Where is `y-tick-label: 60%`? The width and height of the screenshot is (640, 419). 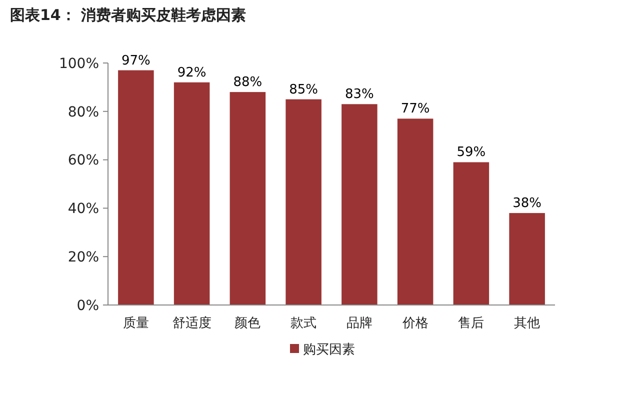
y-tick-label: 60% is located at coordinates (83, 160).